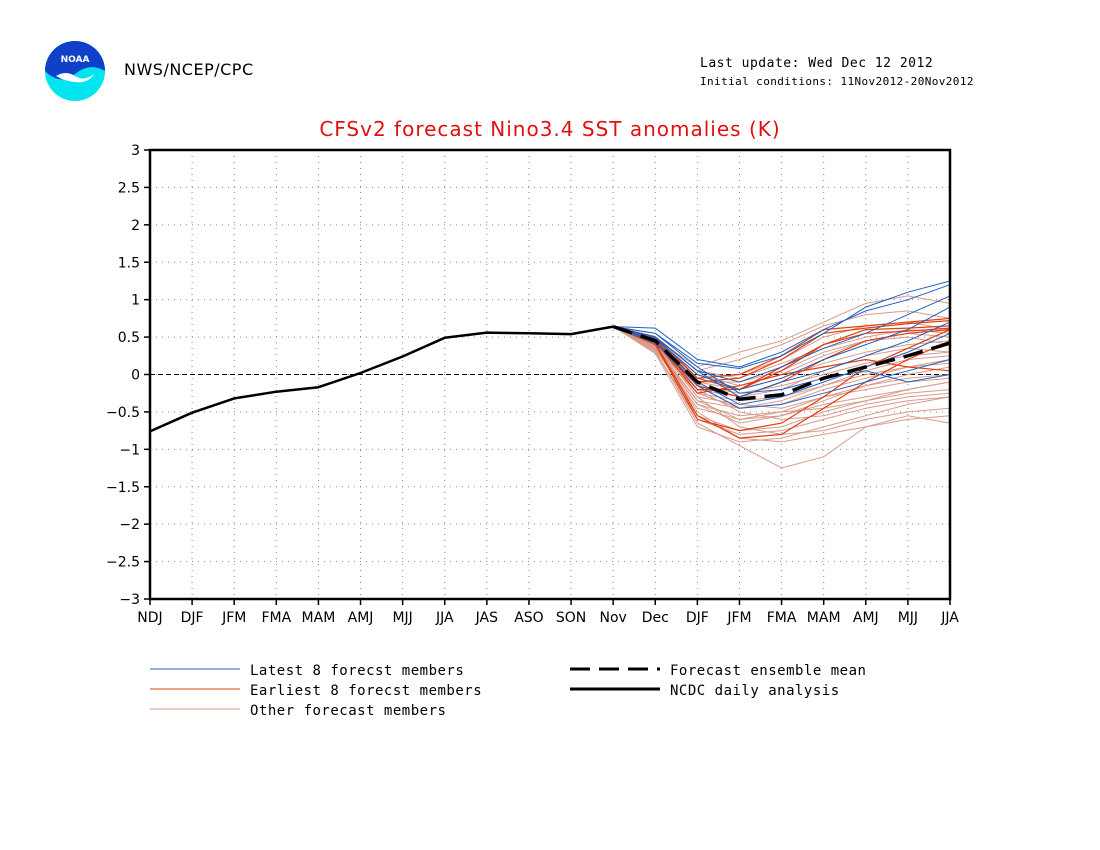  What do you see at coordinates (129, 450) in the screenshot?
I see `y-tick-label: −1` at bounding box center [129, 450].